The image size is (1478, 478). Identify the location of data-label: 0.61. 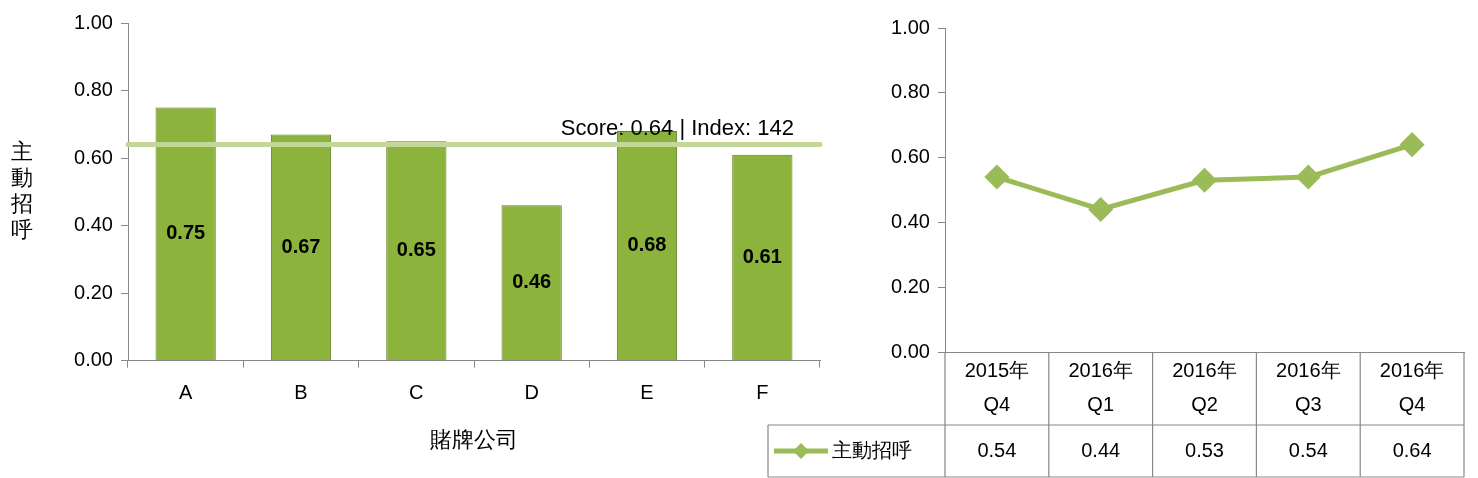
(762, 255).